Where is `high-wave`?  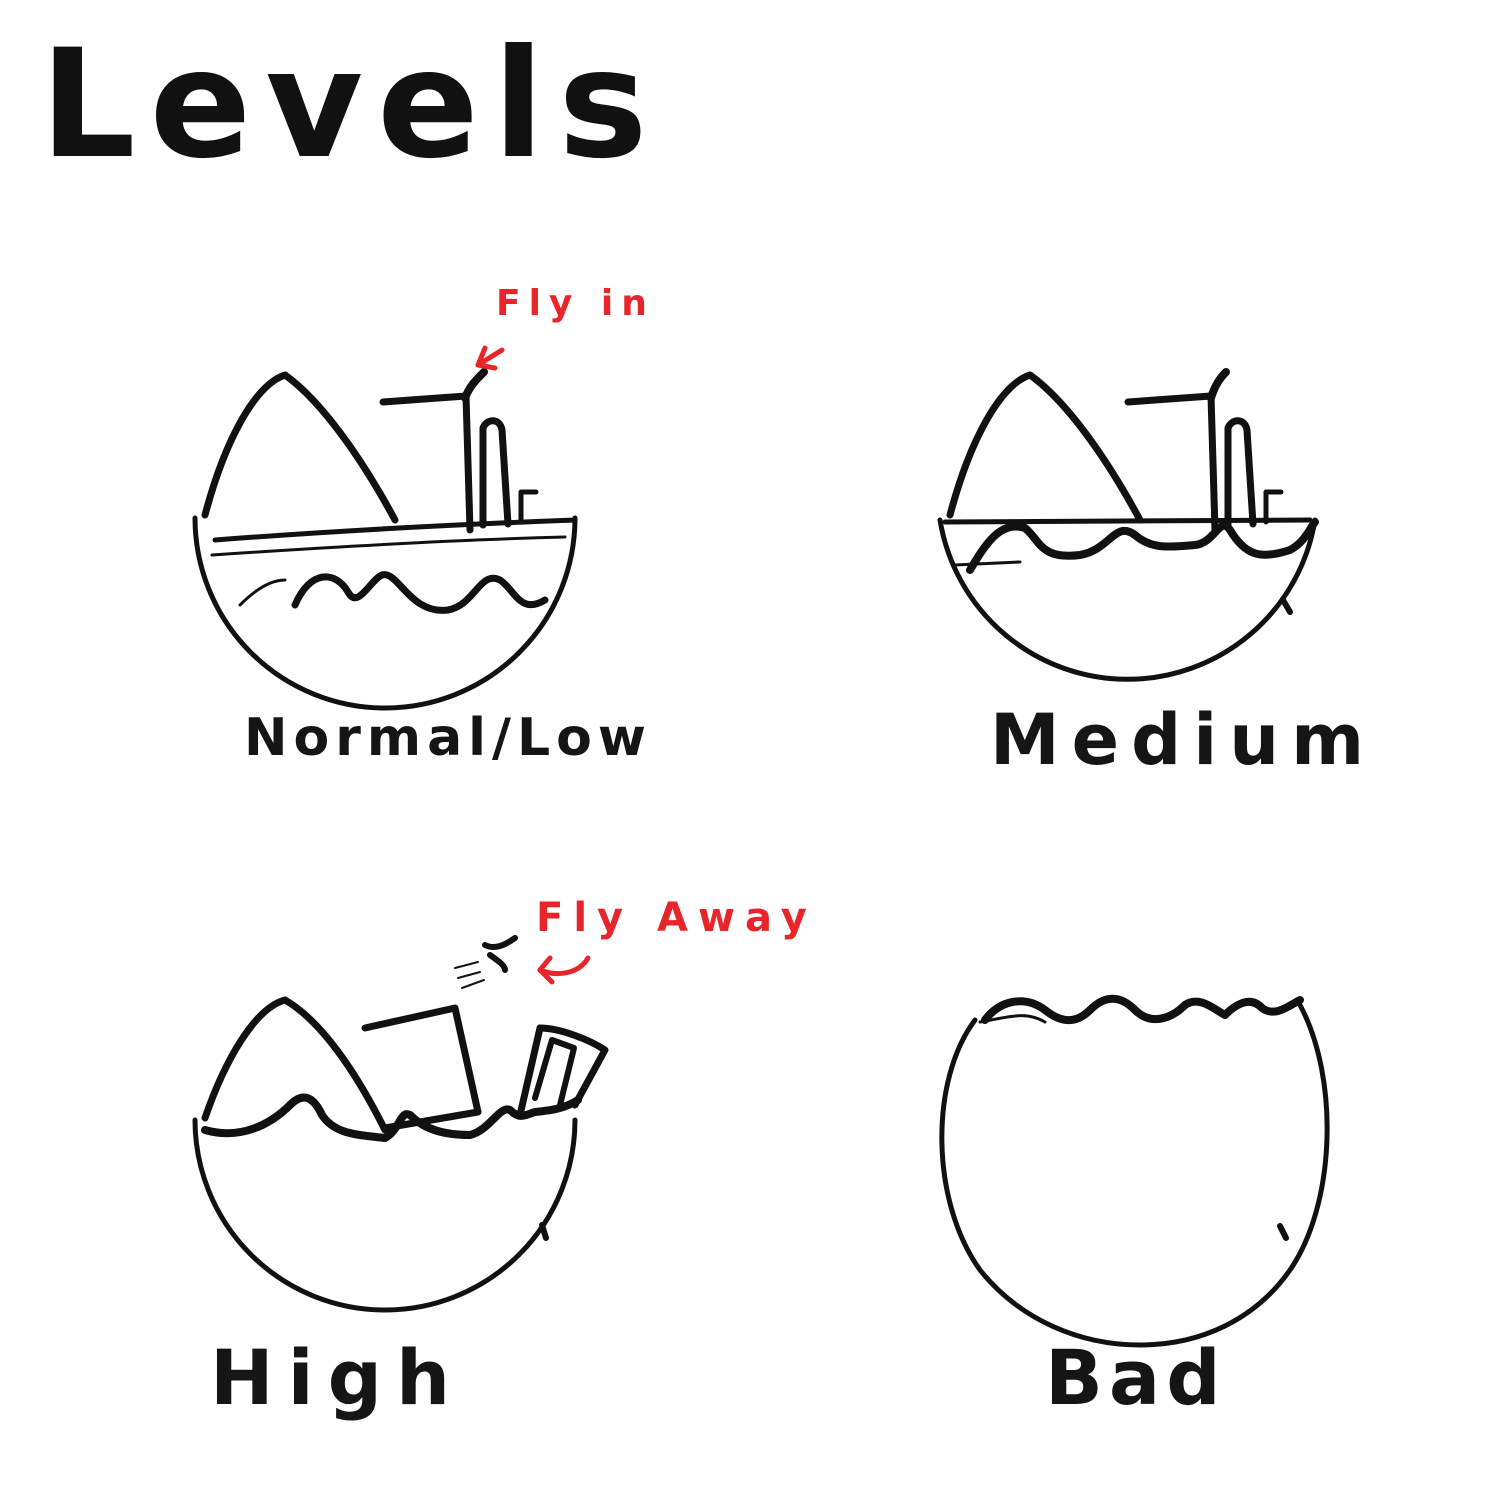 high-wave is located at coordinates (391, 1117).